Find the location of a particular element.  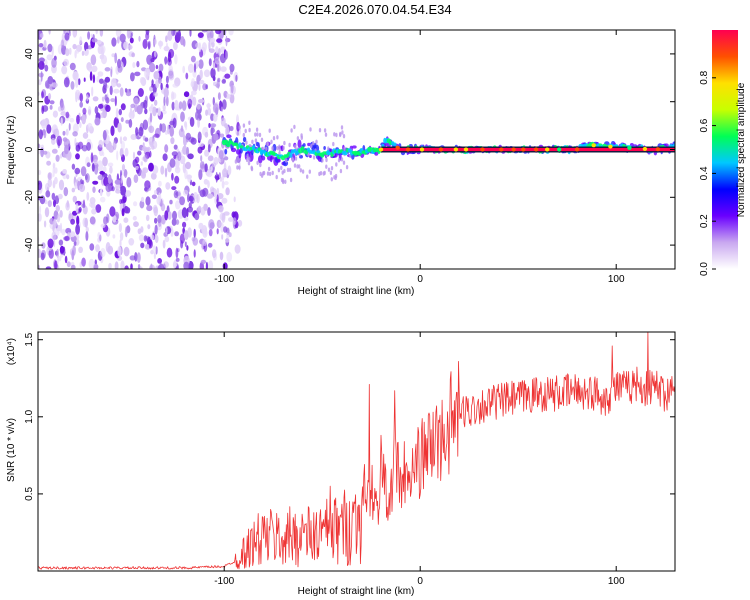

snr-y-scale-label: (x10⁴) is located at coordinates (11, 351).